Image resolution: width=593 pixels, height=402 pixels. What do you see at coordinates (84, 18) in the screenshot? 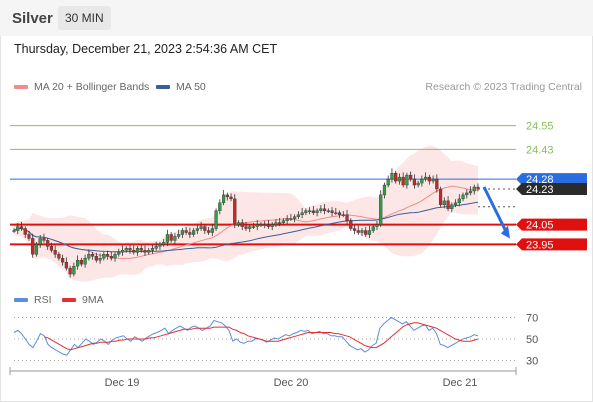
I see `timeframe-button: 30 MIN` at bounding box center [84, 18].